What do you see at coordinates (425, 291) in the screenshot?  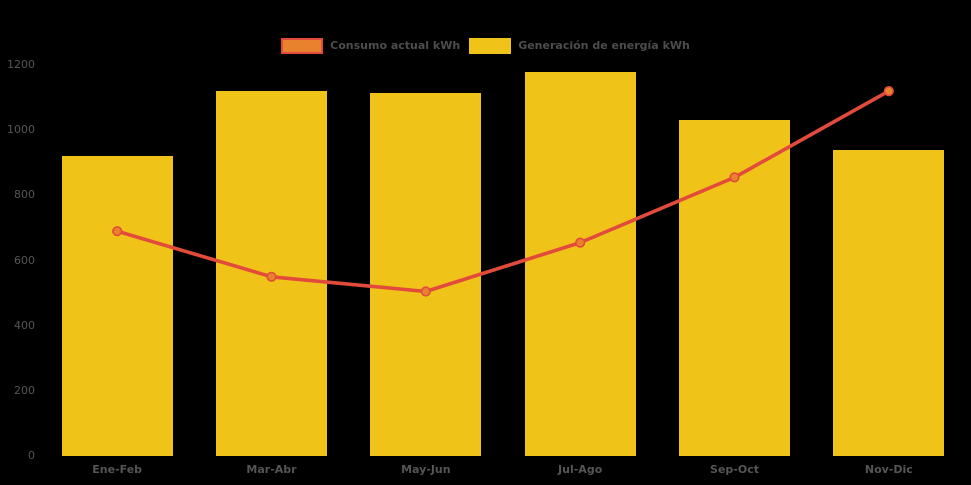 I see `data-point-marker-May-Jun` at bounding box center [425, 291].